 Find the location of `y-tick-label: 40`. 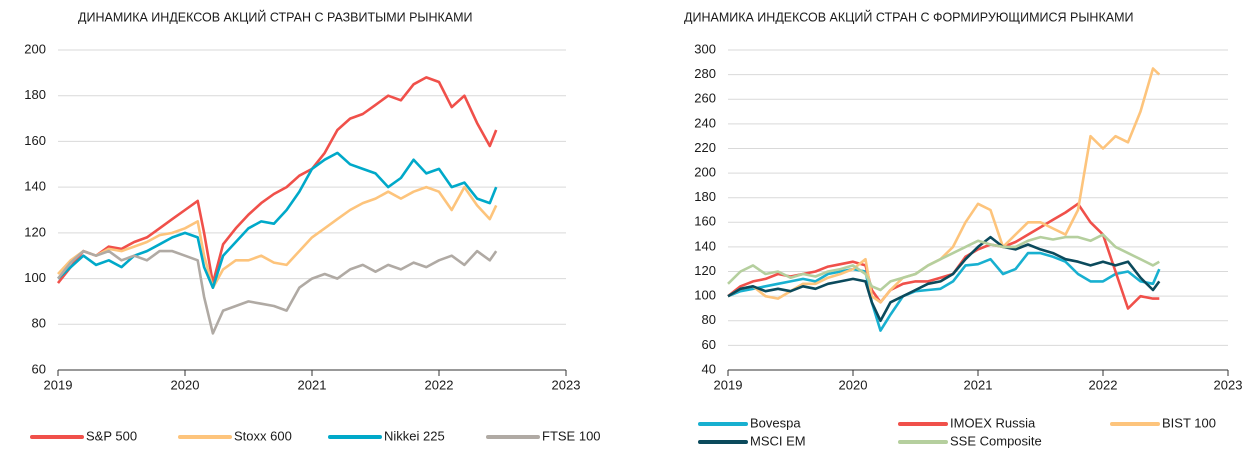

y-tick-label: 40 is located at coordinates (709, 368).